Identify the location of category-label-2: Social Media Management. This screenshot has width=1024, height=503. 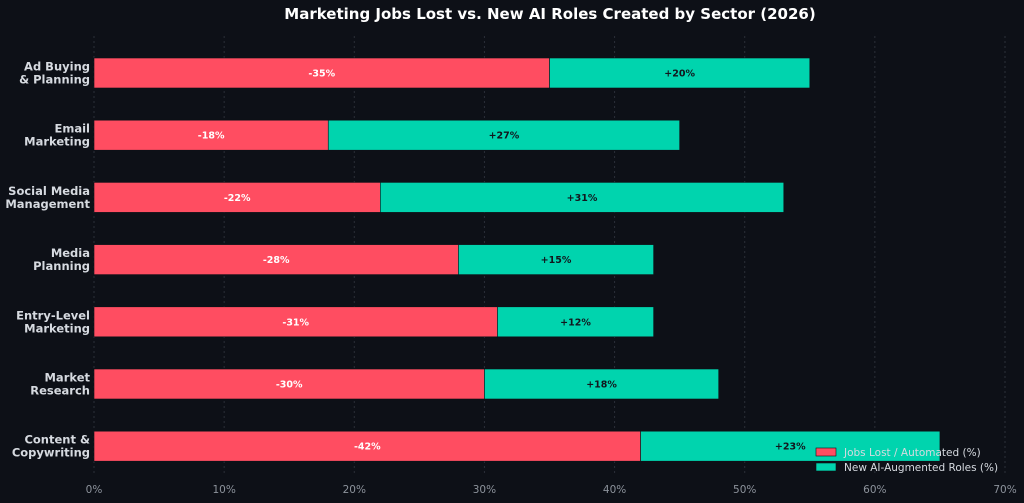
(47, 197).